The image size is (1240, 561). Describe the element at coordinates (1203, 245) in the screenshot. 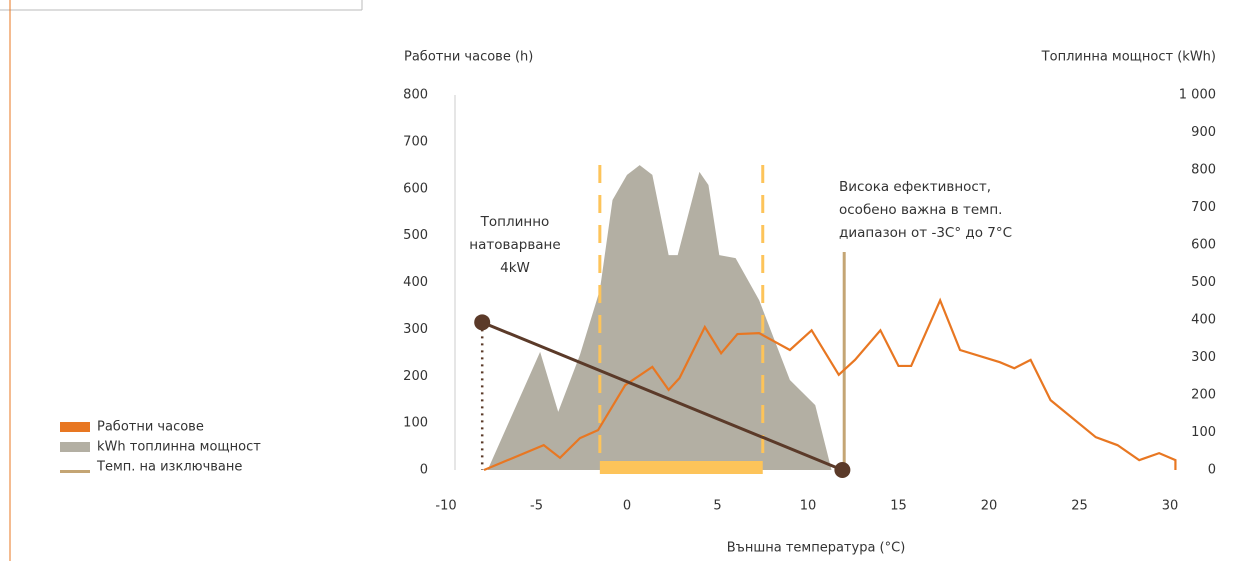

I see `y2-tick-label: 600` at that location.